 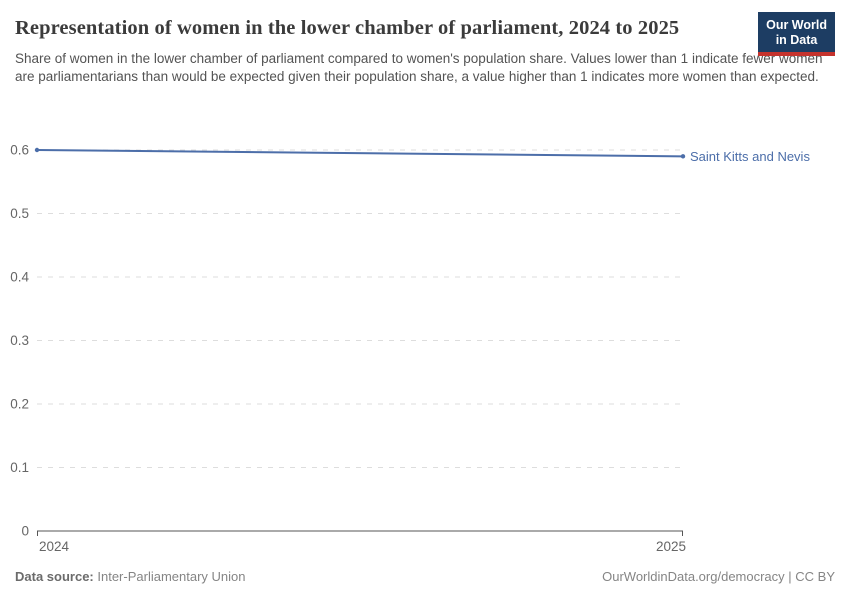 What do you see at coordinates (19, 340) in the screenshot?
I see `y-tick-label: 0.3` at bounding box center [19, 340].